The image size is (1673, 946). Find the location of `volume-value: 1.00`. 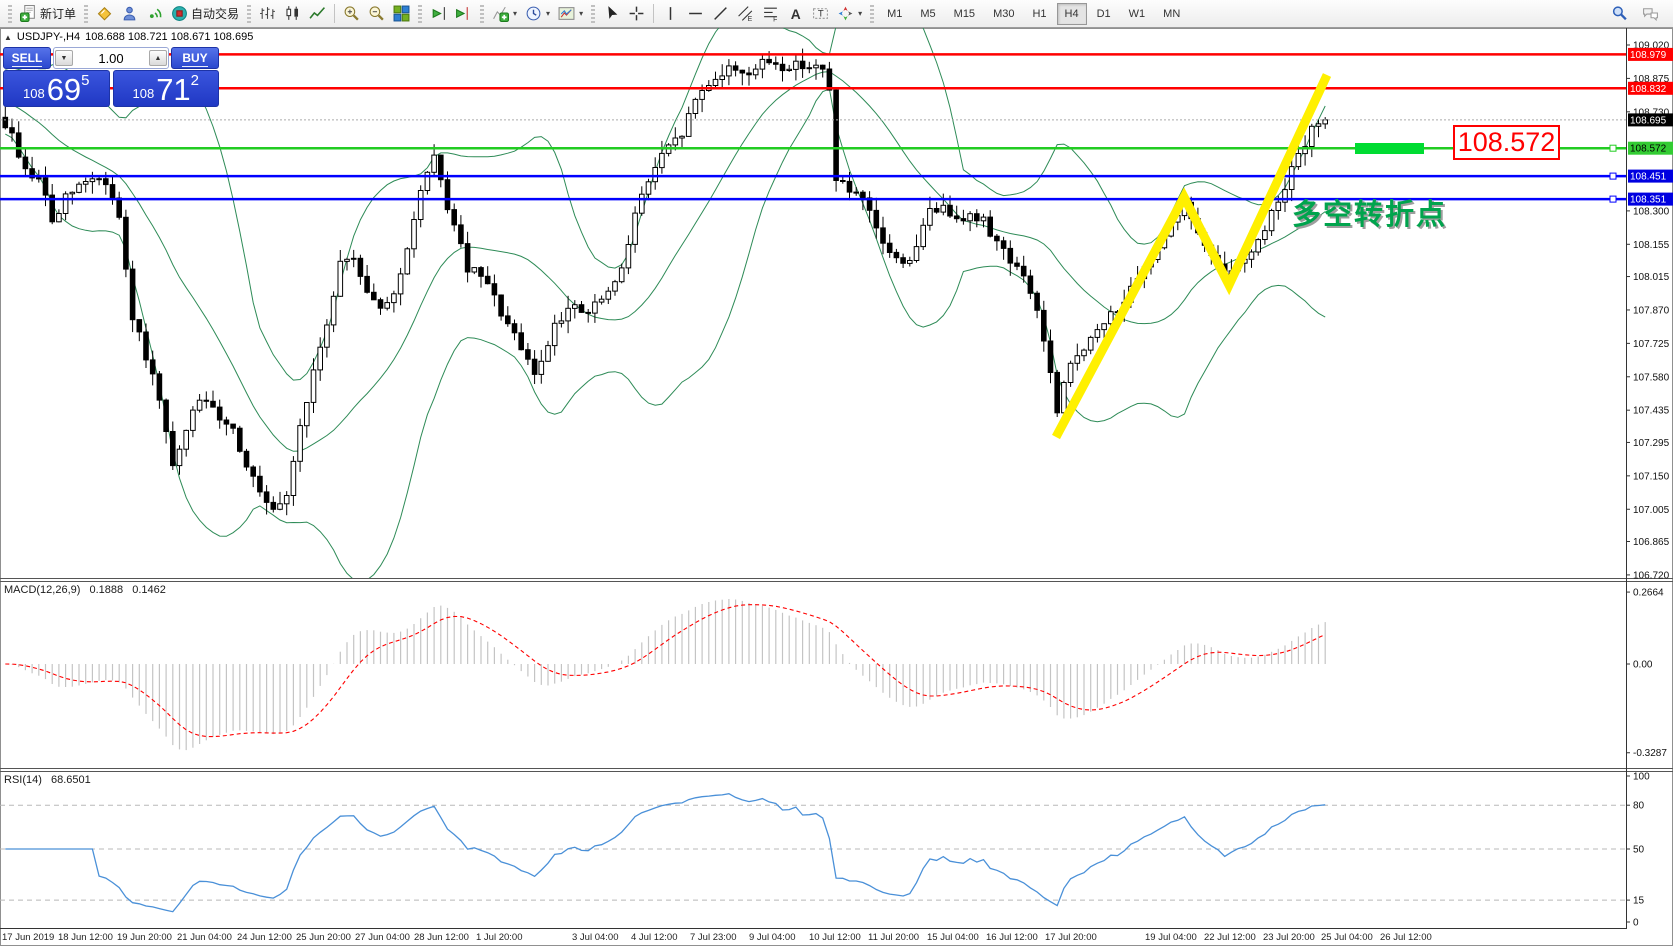

volume-value: 1.00 is located at coordinates (111, 58).